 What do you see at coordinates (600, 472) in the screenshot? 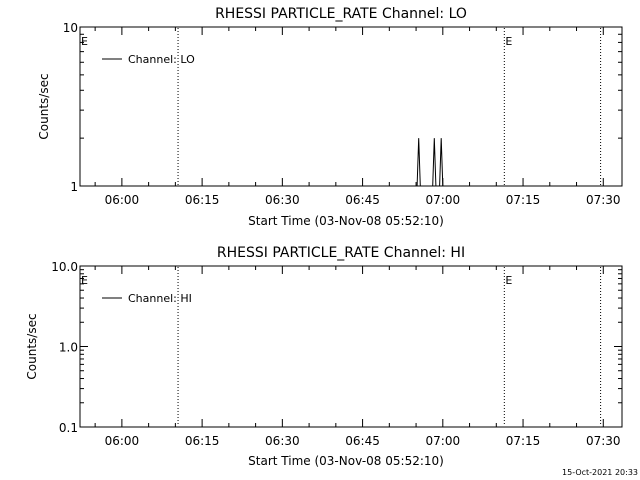
I see `footer-timestamp: 15-Oct-2021 20:33` at bounding box center [600, 472].